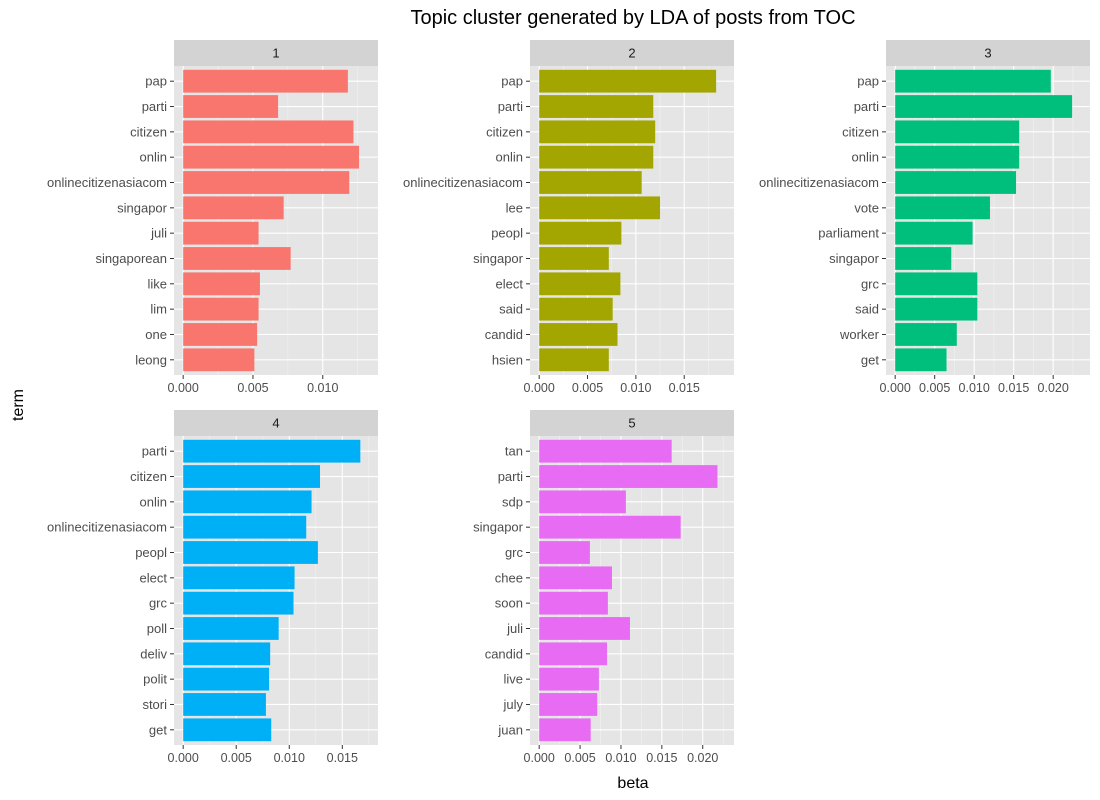 This screenshot has height=800, width=1100. I want to click on bar-4-parti, so click(272, 451).